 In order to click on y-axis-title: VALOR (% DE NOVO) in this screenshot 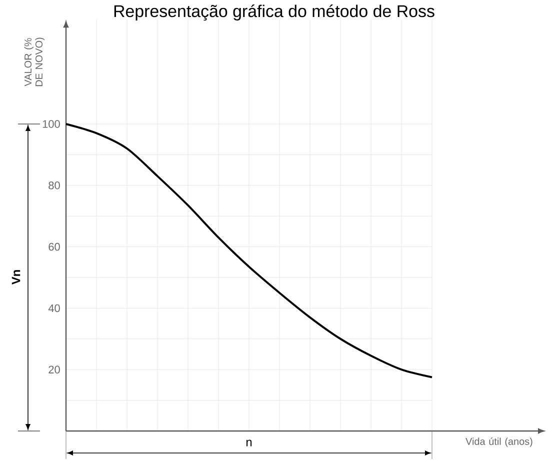, I will do `click(34, 62)`.